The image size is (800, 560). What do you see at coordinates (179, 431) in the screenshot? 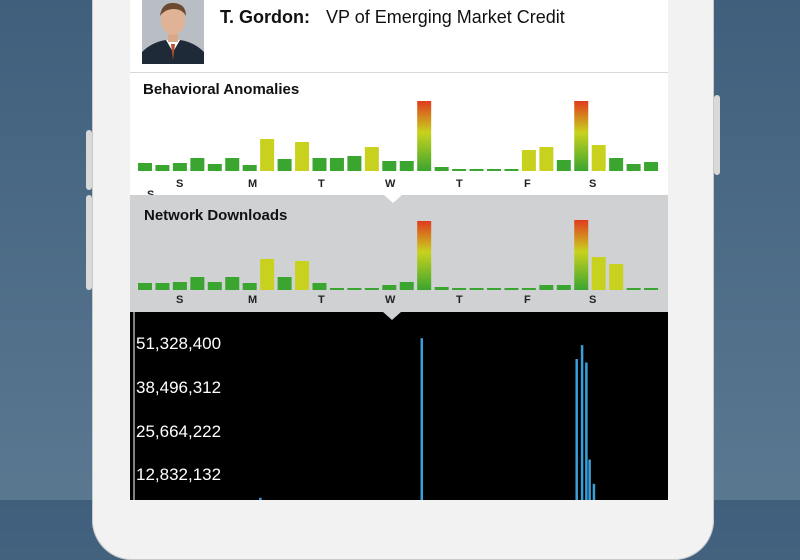
I see `y-tick-label: 25,664,222` at bounding box center [179, 431].